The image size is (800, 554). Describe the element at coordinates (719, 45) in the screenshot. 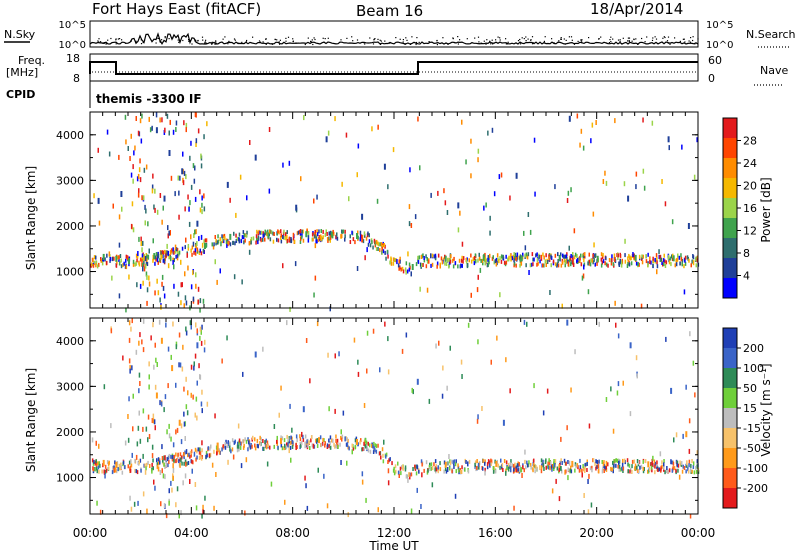

I see `noise-right-tick-bottom: 10^0` at that location.